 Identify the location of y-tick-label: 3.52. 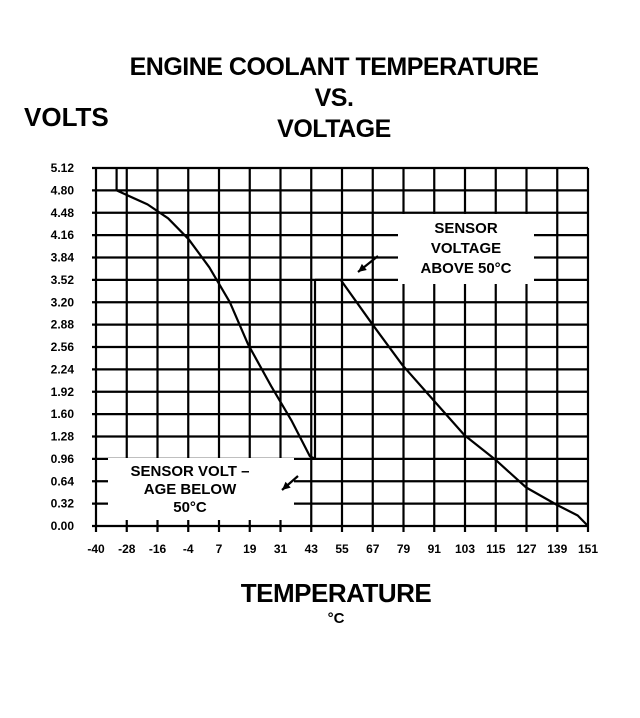
(63, 280).